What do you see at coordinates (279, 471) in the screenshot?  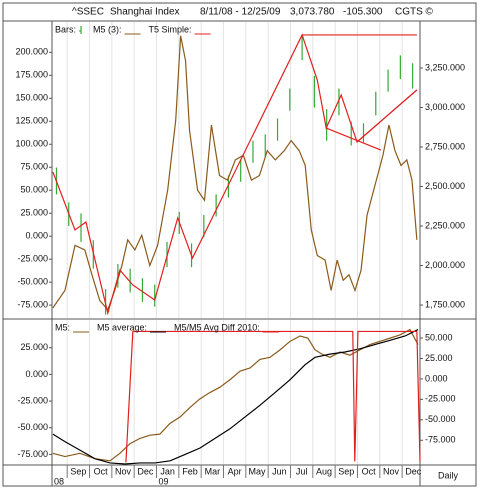 I see `x-tick-label: Jun` at bounding box center [279, 471].